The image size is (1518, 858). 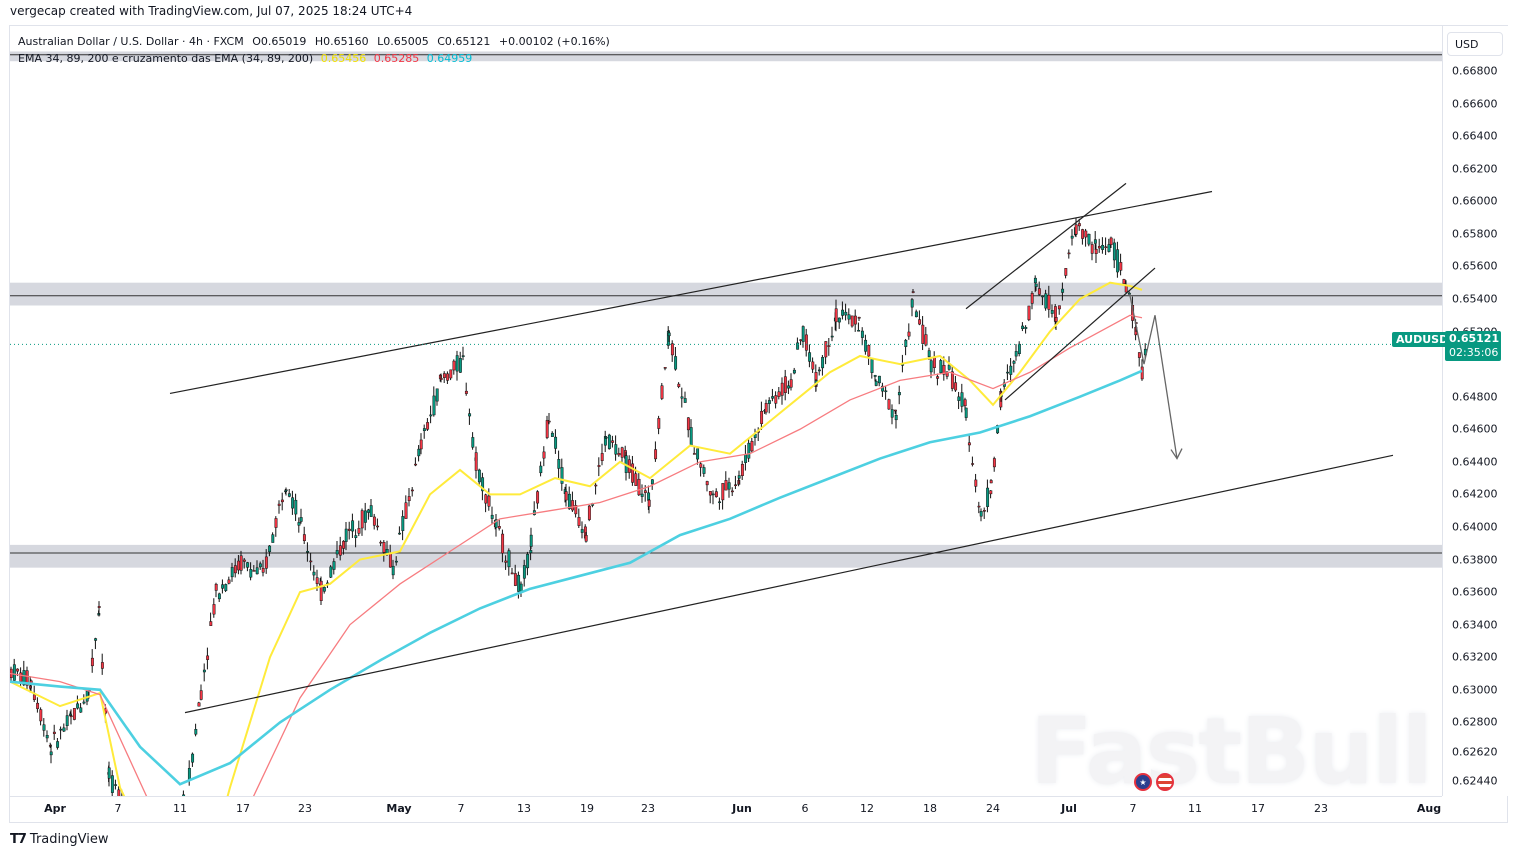 I want to click on time-tick-label: May, so click(x=399, y=808).